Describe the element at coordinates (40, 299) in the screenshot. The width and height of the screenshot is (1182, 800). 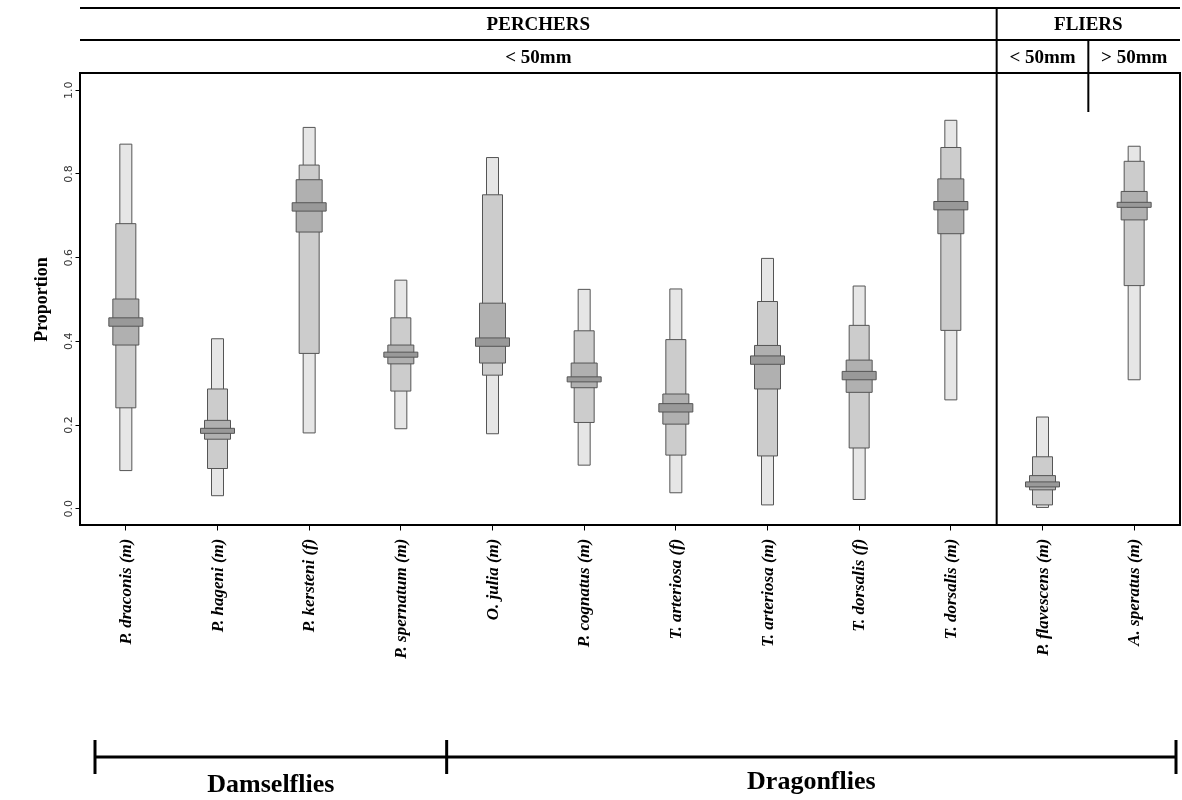
I see `y-axis-title: Proportion` at that location.